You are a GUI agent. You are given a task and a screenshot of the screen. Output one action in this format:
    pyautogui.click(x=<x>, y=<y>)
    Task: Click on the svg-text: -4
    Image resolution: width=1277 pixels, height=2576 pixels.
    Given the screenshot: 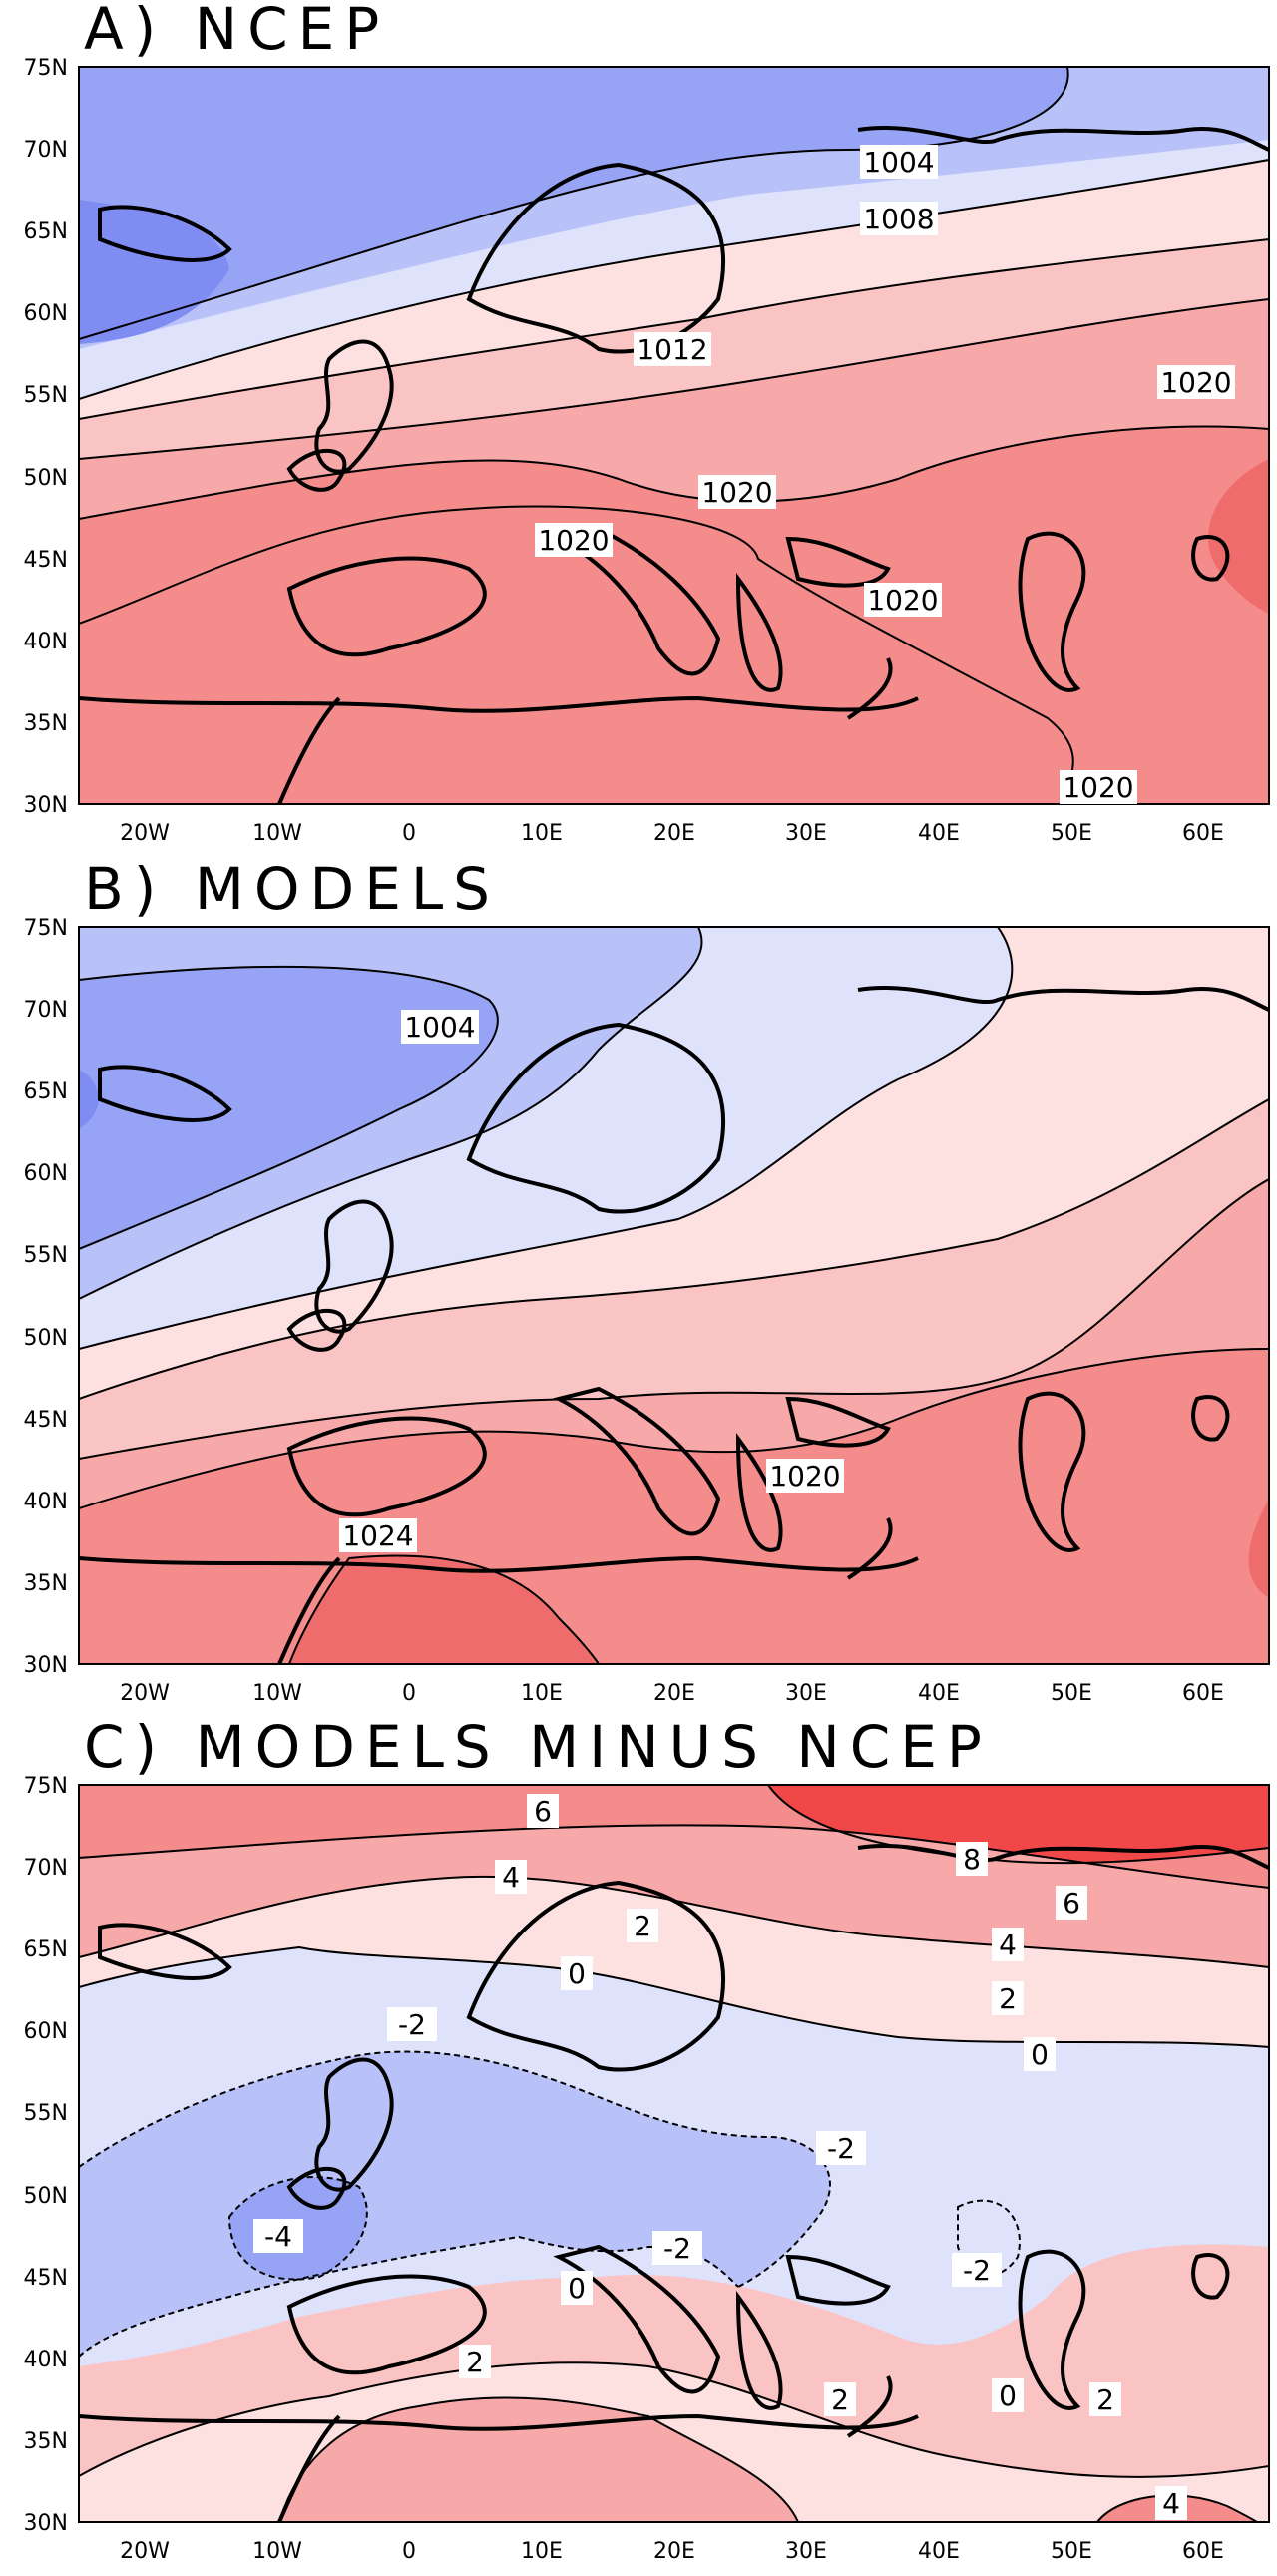 What is the action you would take?
    pyautogui.click(x=278, y=2236)
    